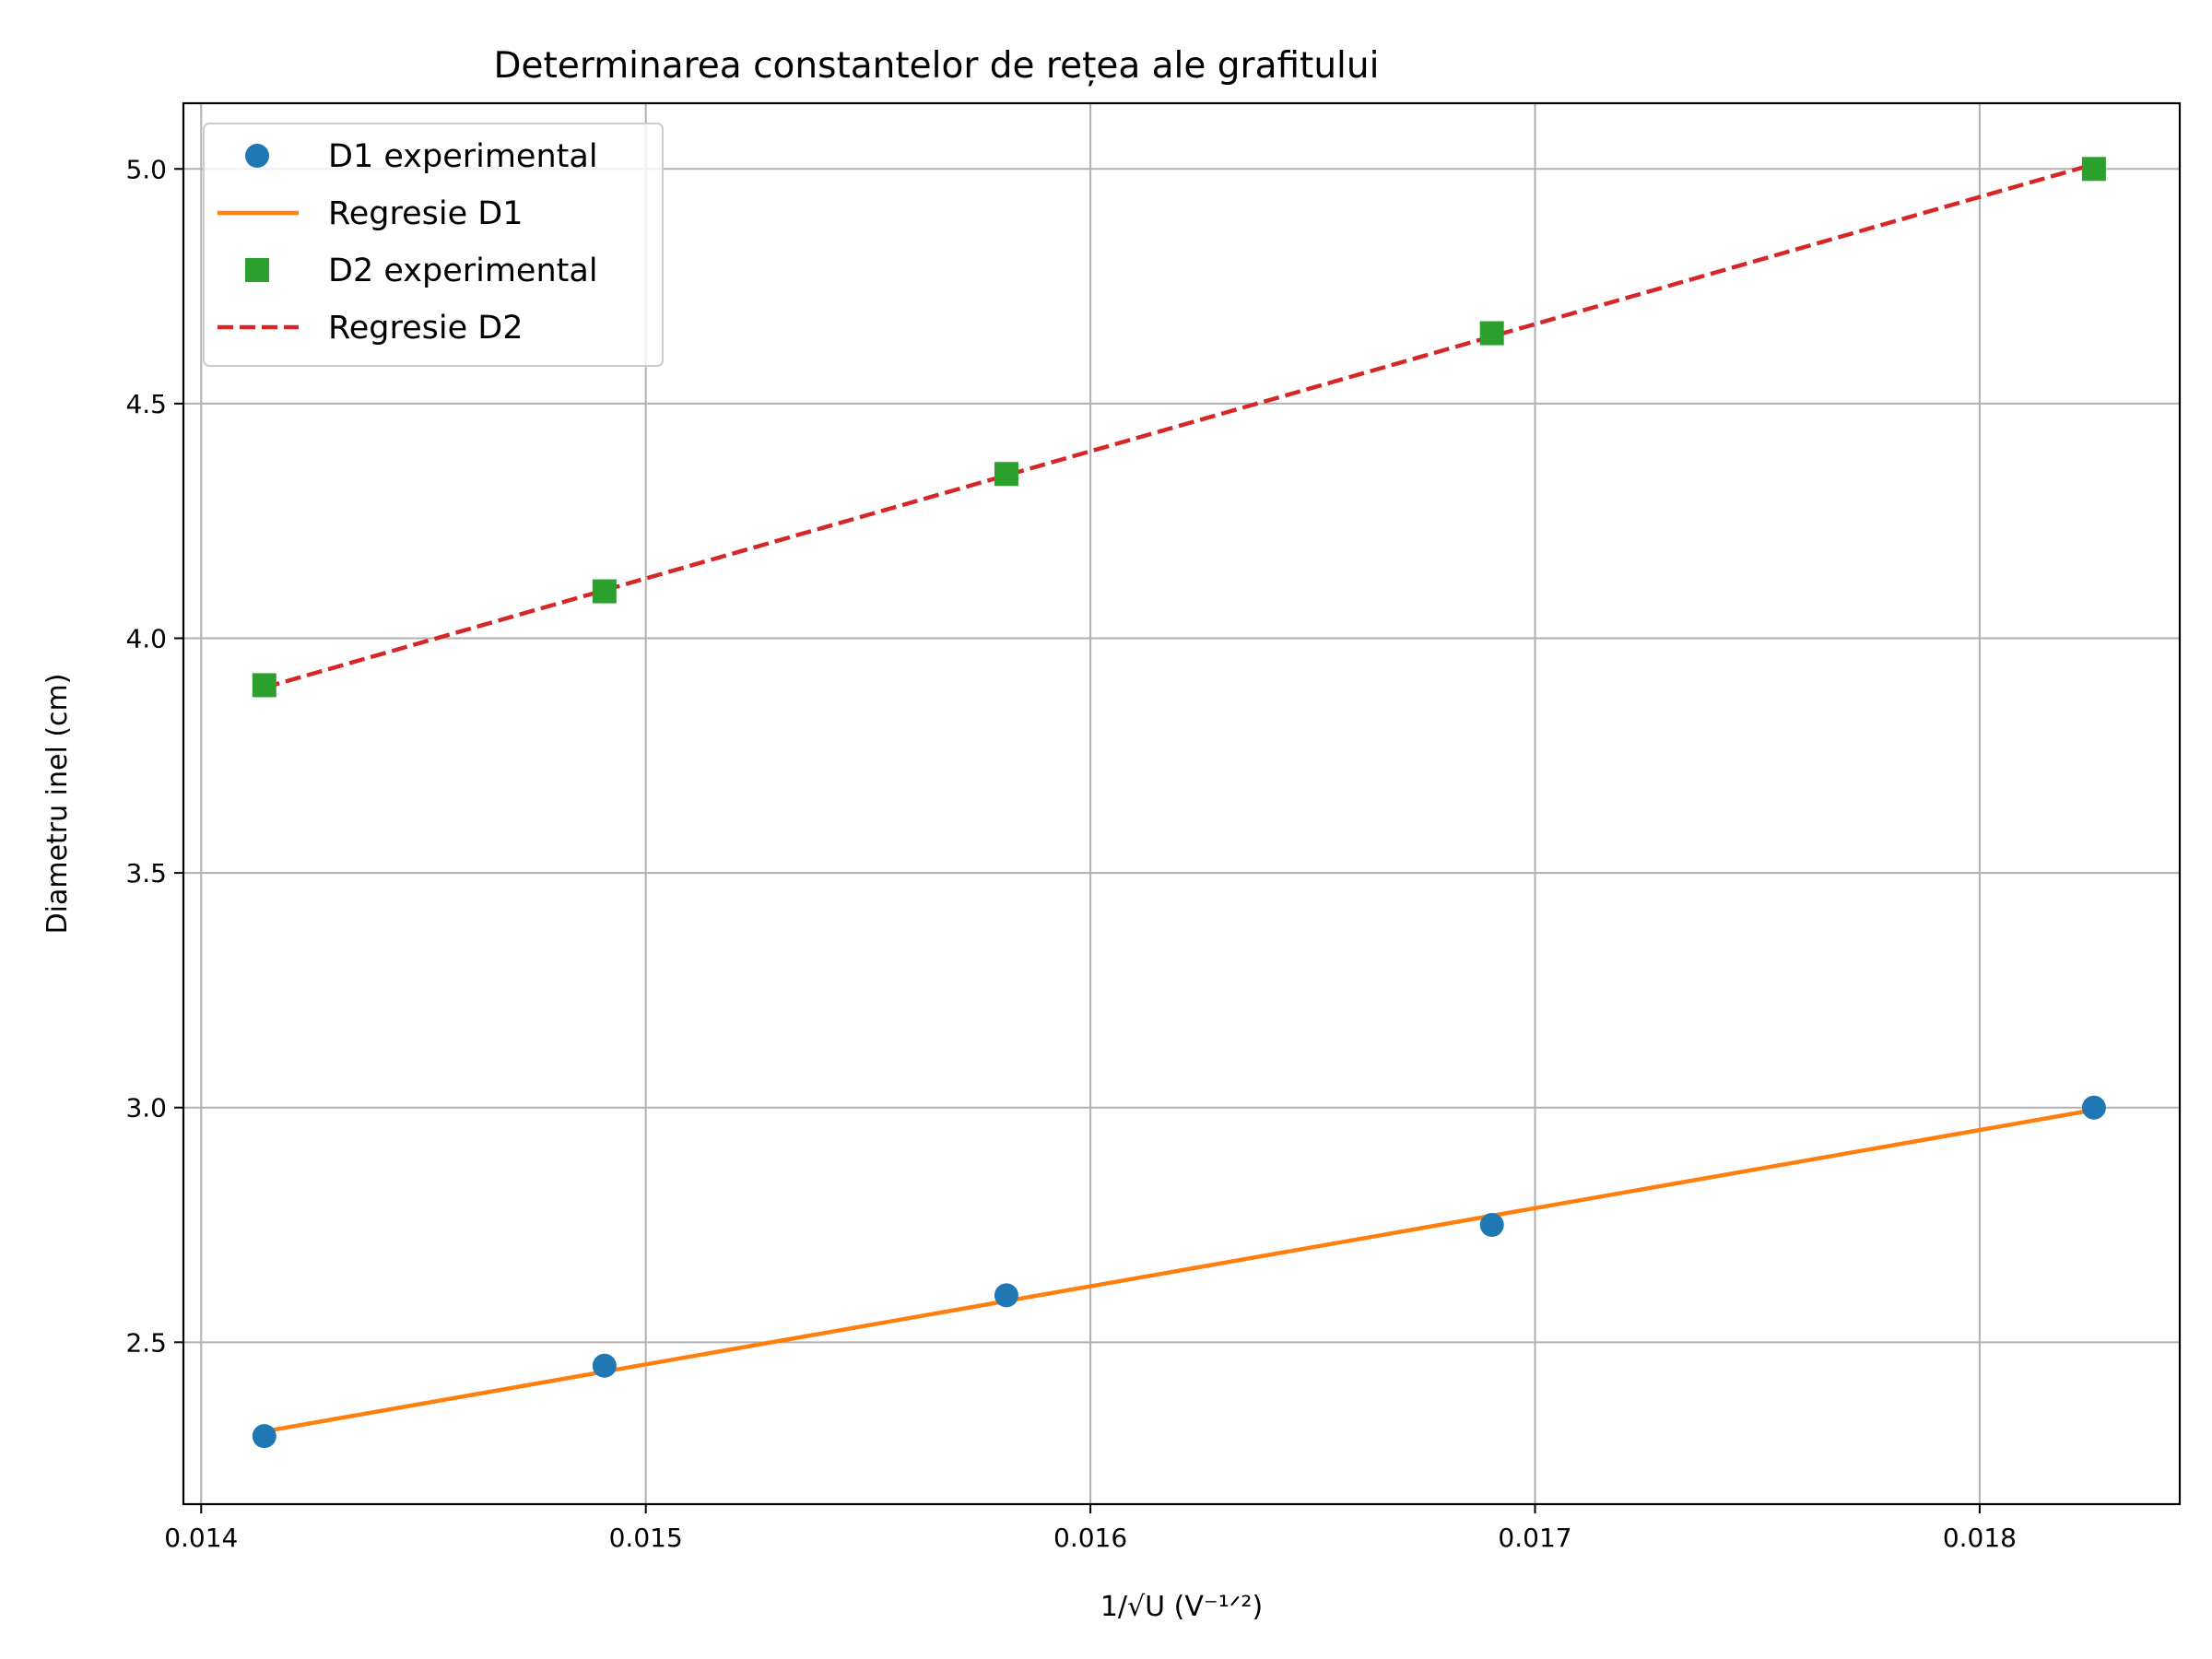 This screenshot has height=1659, width=2212. Describe the element at coordinates (201, 1538) in the screenshot. I see `x-tick-label: 0.014` at that location.